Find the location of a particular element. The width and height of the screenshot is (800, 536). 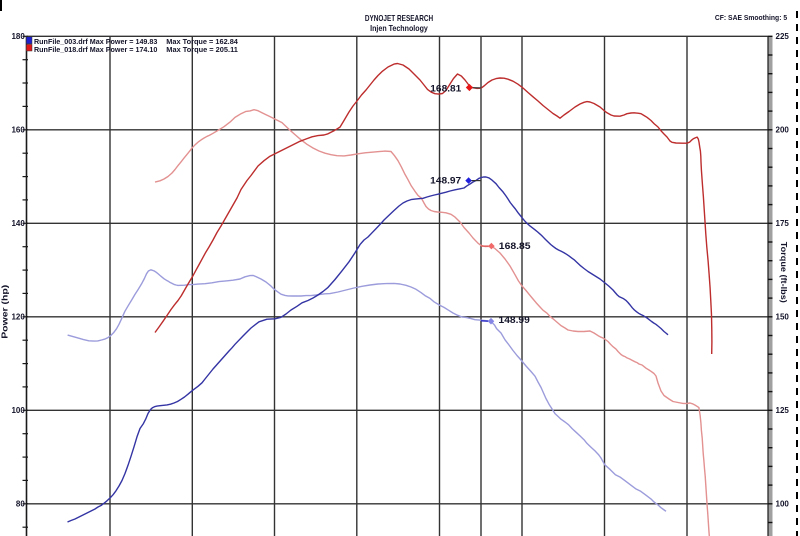

svg-text: 120 is located at coordinates (18, 317).